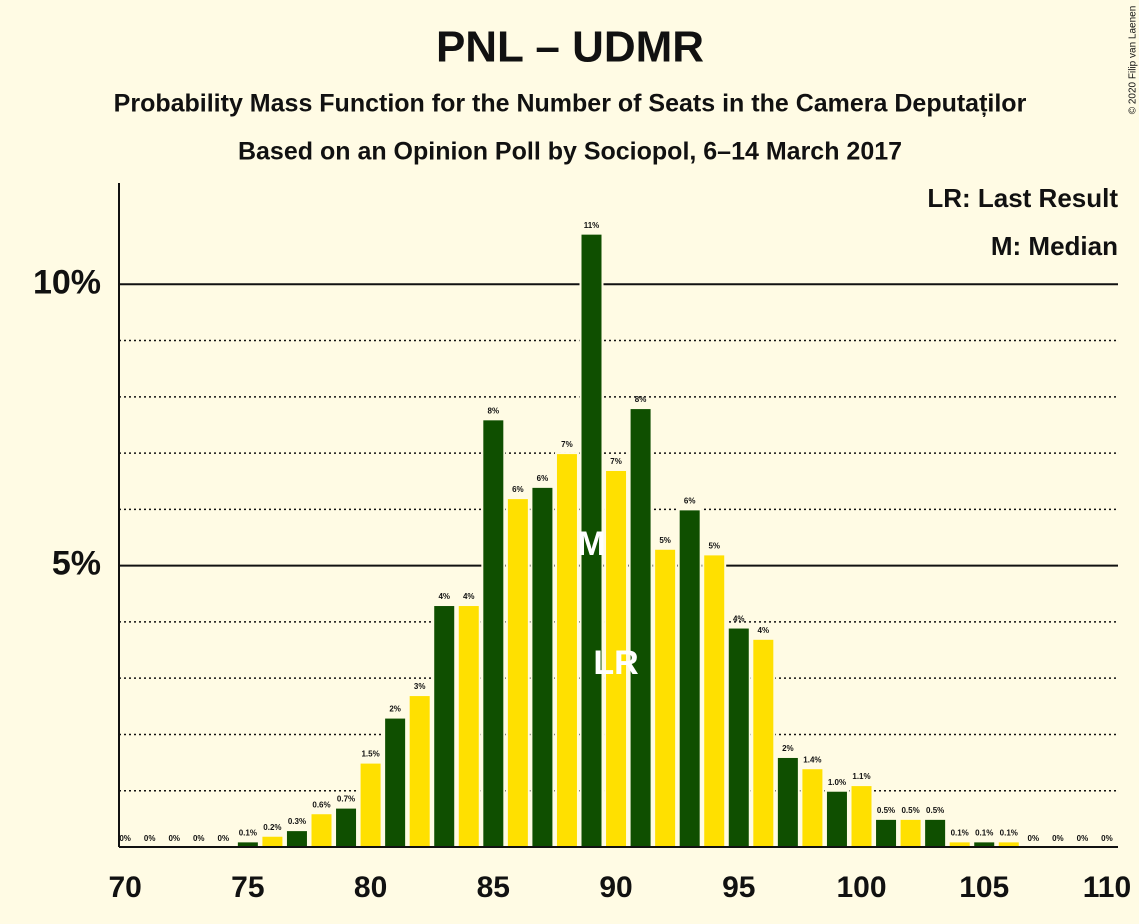  What do you see at coordinates (420, 686) in the screenshot?
I see `value-label: 3%` at bounding box center [420, 686].